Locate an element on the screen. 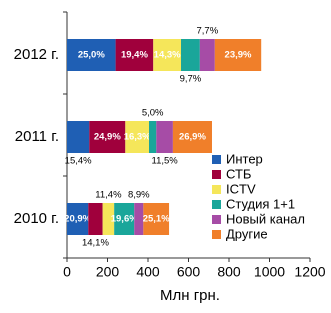 The image size is (331, 313). value-label: 9,7% is located at coordinates (191, 79).